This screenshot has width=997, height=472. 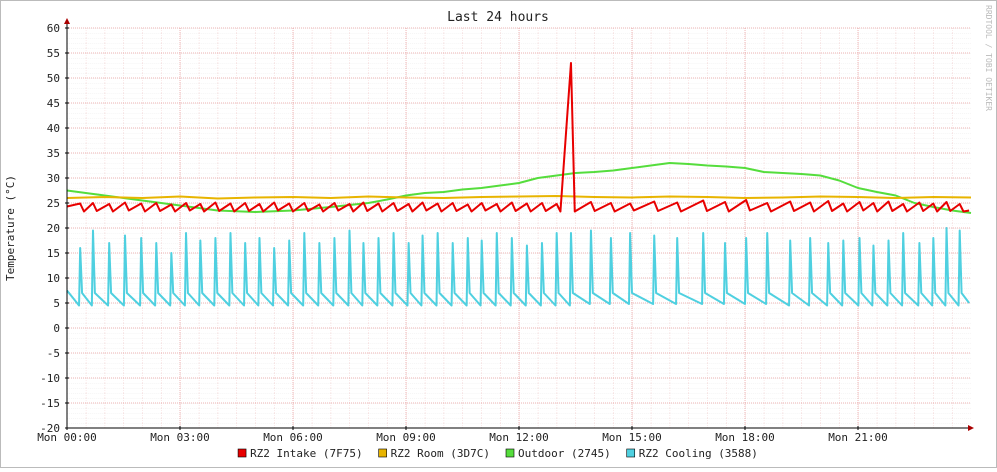 I want to click on x-tick-label: Mon 21:00, so click(x=858, y=437).